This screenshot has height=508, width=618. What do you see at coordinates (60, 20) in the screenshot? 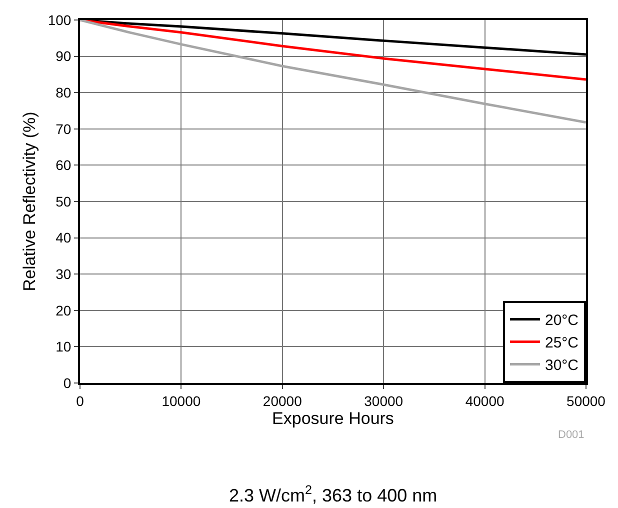
I see `y-tick-label: 100` at bounding box center [60, 20].